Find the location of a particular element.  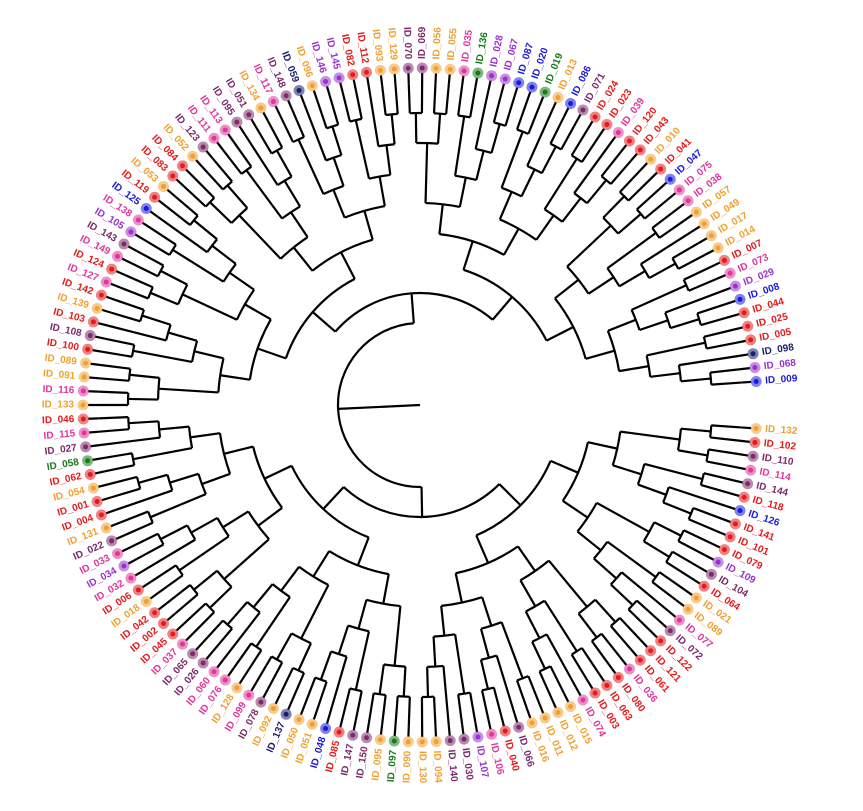

leaf-label: ID_035 is located at coordinates (467, 46).